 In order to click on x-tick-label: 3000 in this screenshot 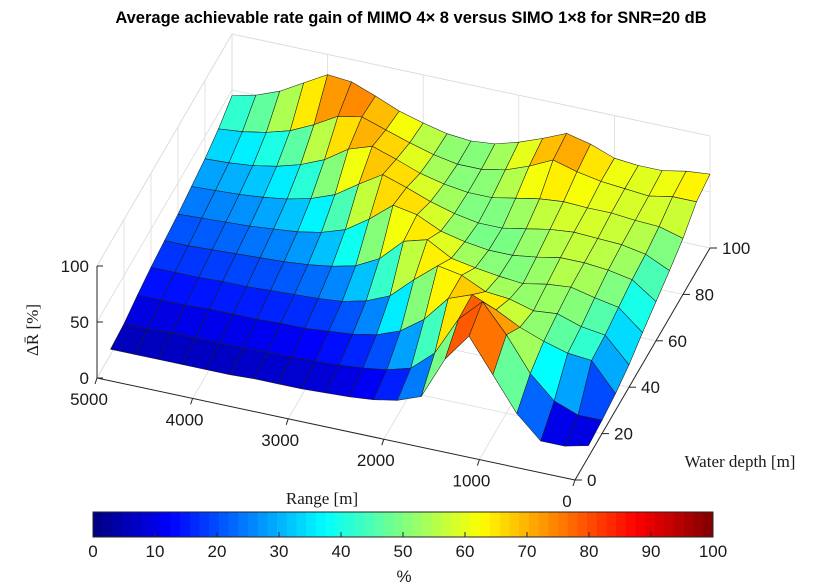, I will do `click(280, 440)`.